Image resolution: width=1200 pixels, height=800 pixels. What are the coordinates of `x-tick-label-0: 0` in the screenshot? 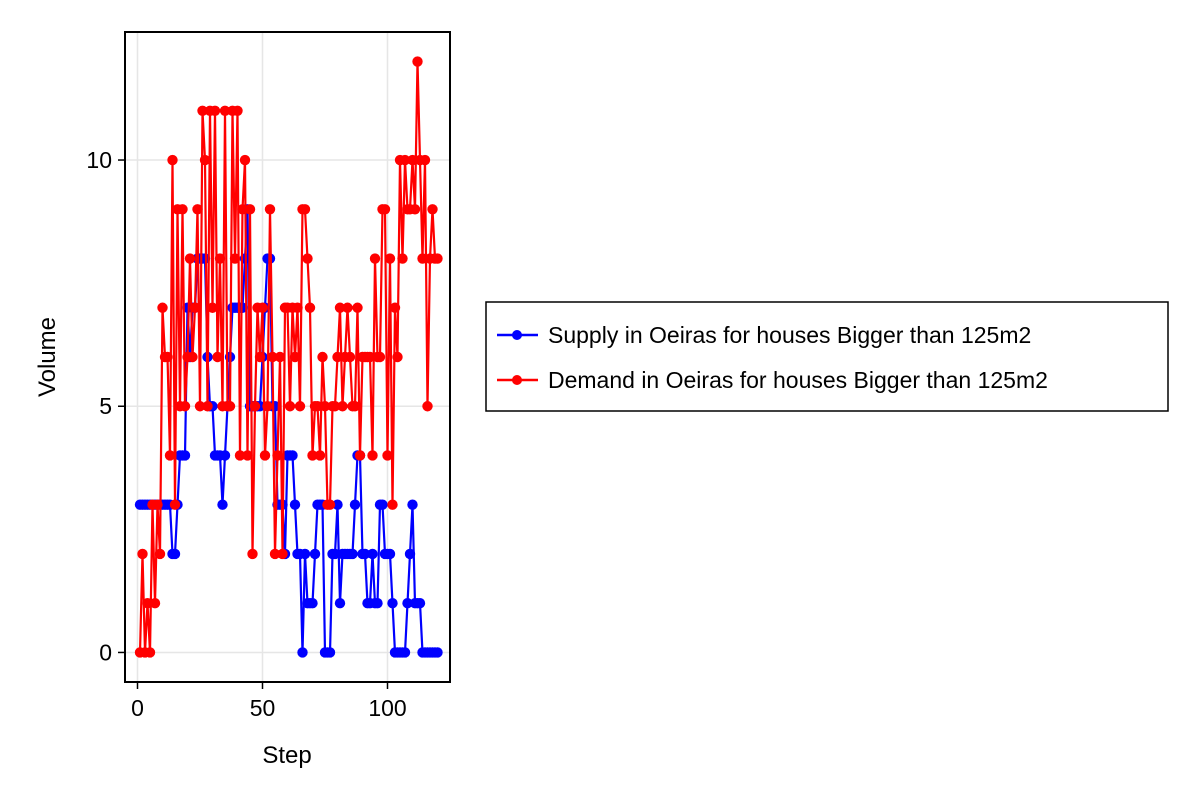 It's located at (137, 708).